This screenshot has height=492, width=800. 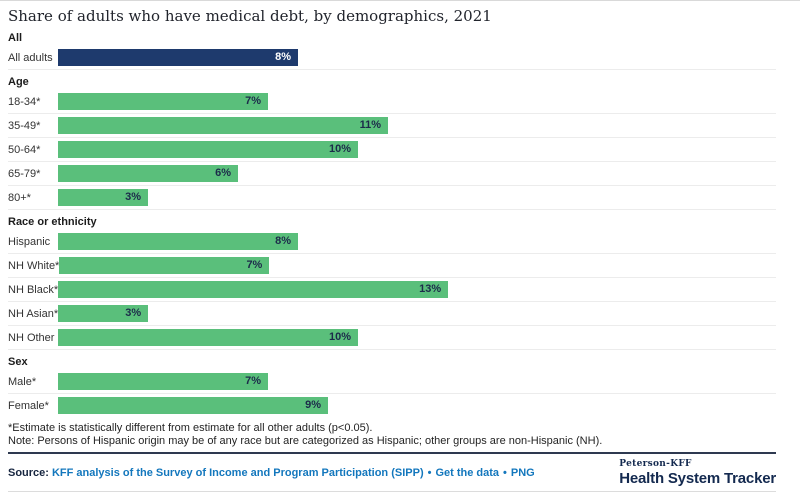 I want to click on group-label: All, so click(x=15, y=38).